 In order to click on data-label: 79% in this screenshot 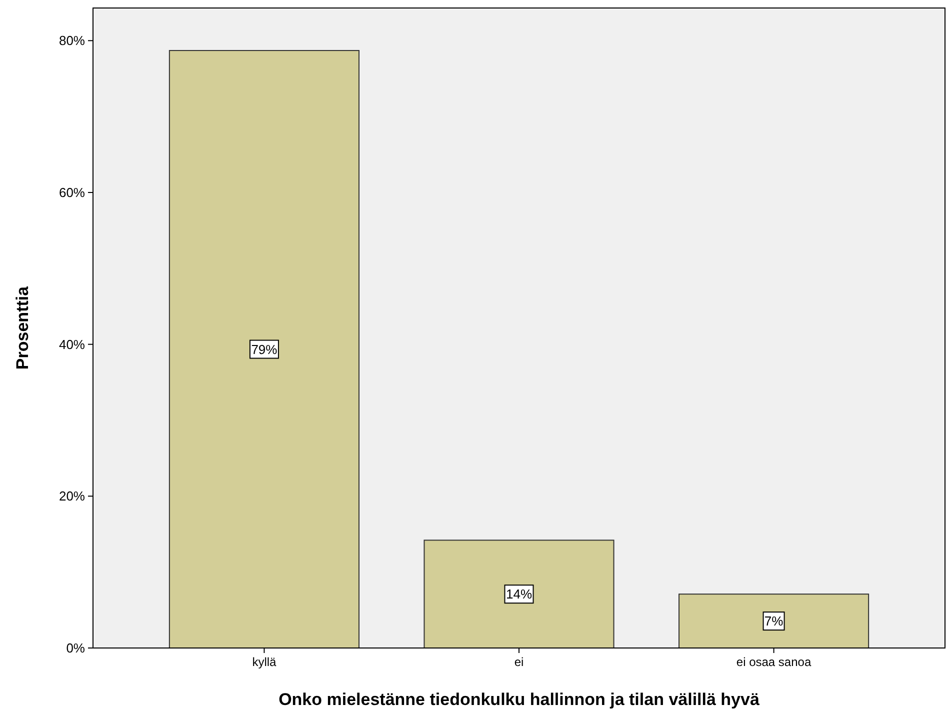, I will do `click(264, 349)`.